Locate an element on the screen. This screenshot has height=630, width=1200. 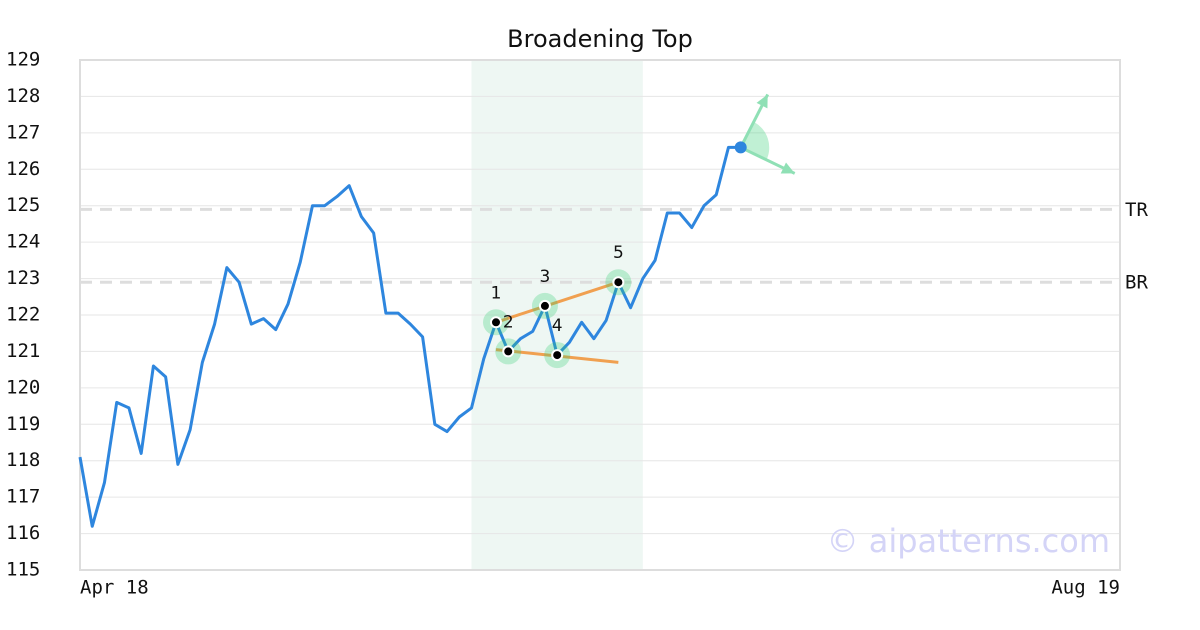
y-tick-label: 116 is located at coordinates (23, 533).